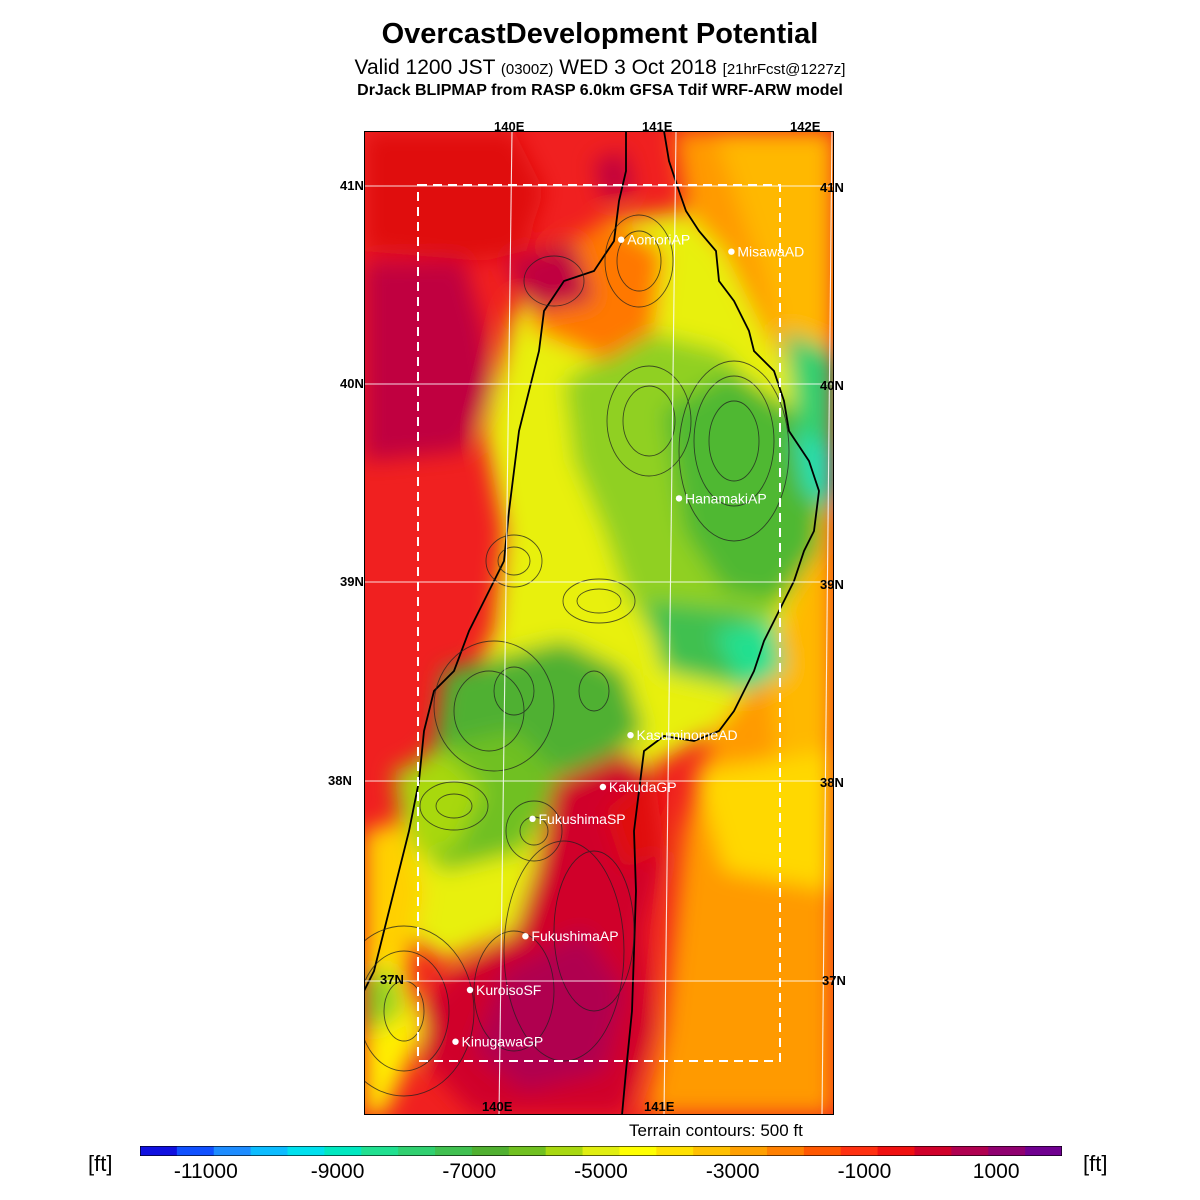  I want to click on lon-label-bottom-140E: 140E, so click(497, 1106).